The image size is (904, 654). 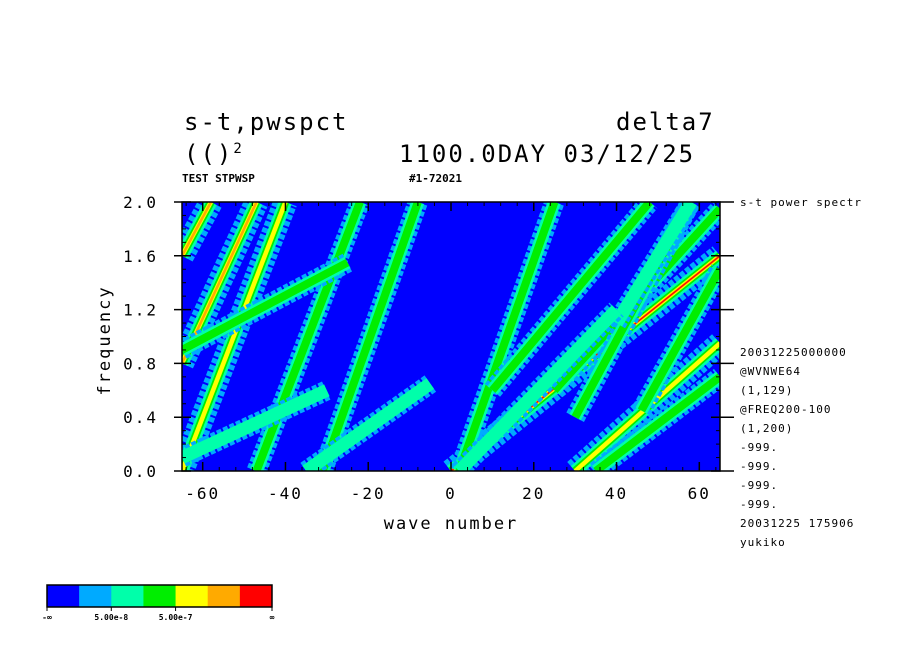 I want to click on x-tick-label: -20, so click(x=368, y=493).